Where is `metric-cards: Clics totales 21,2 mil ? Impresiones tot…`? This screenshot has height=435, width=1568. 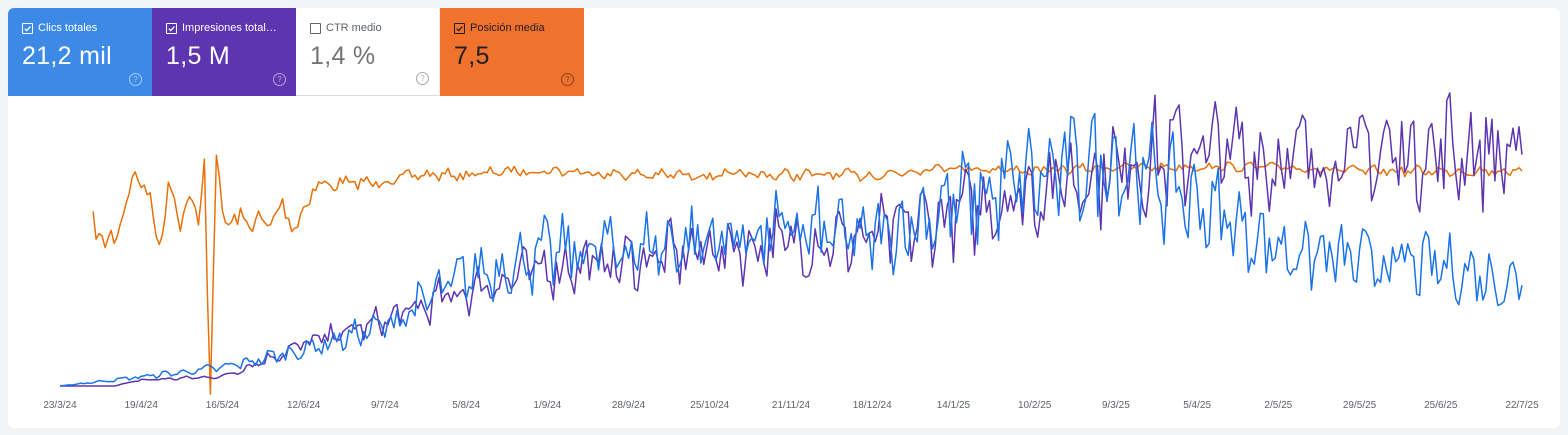 metric-cards: Clics totales 21,2 mil ? Impresiones tot… is located at coordinates (296, 52).